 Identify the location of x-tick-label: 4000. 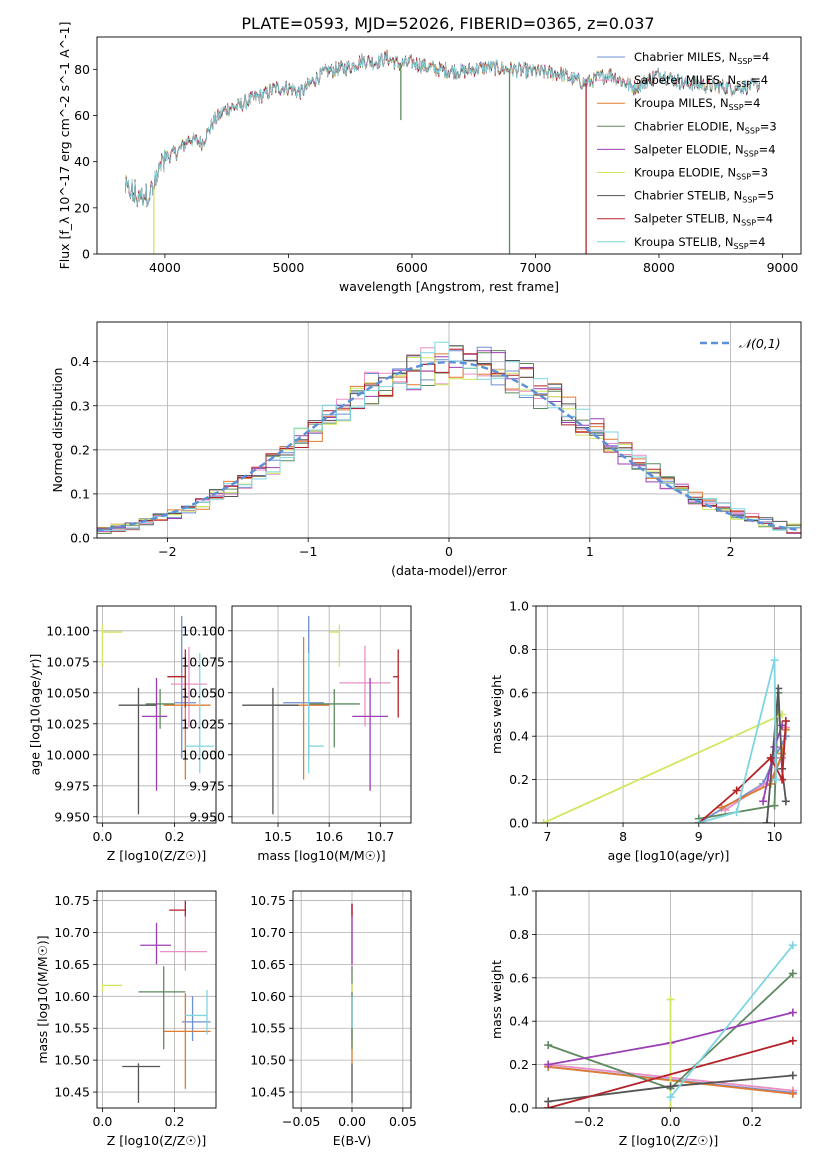
(165, 267).